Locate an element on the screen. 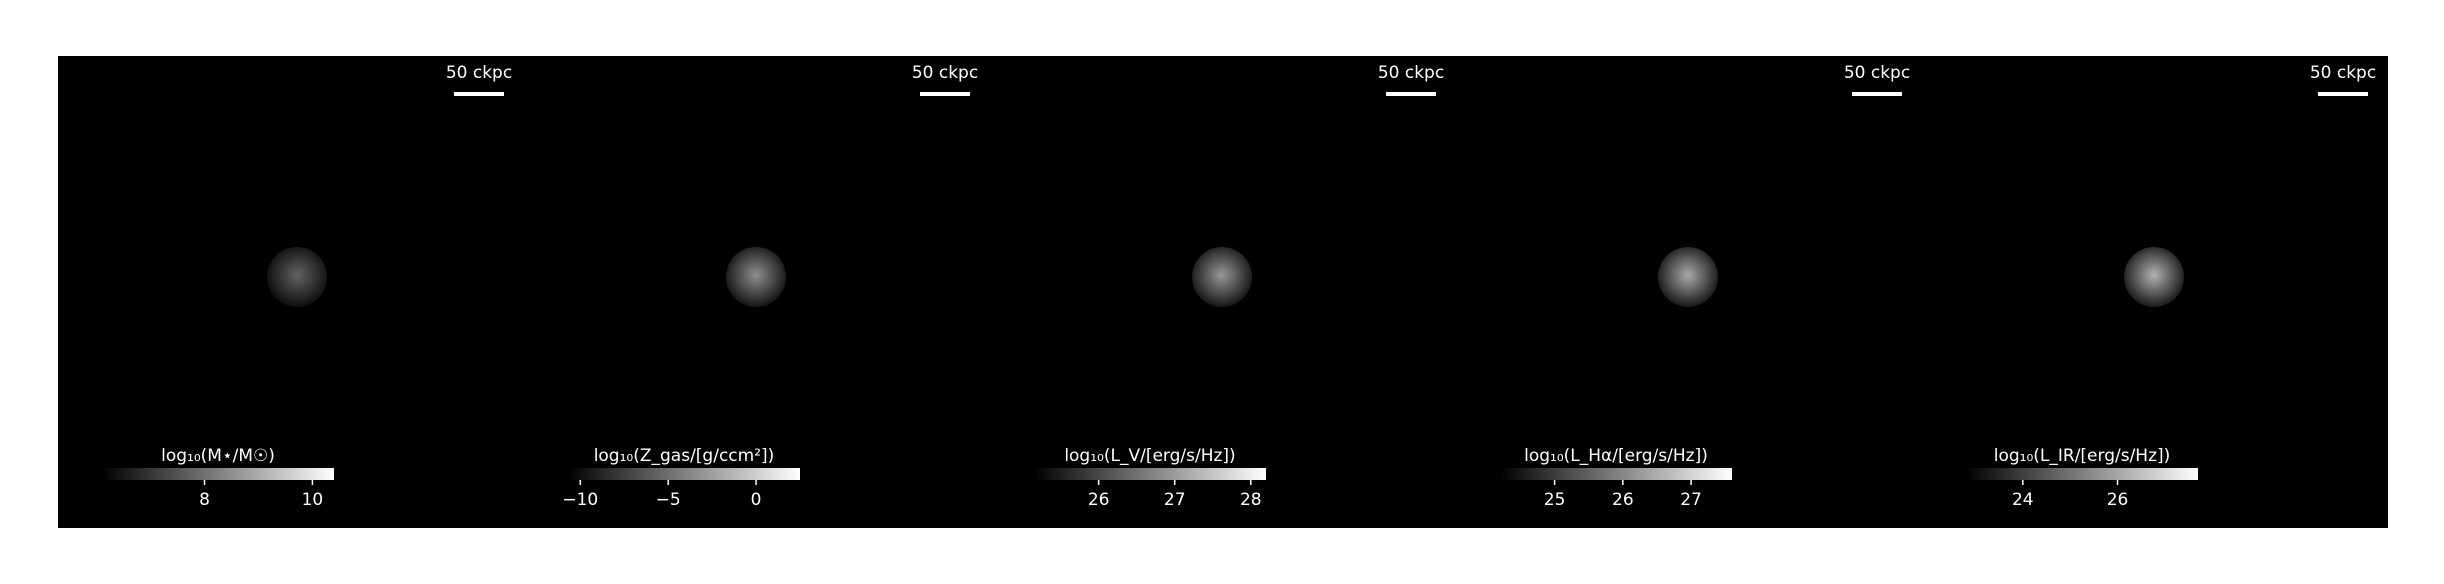  colorbar-tick-label: 10 is located at coordinates (313, 500).